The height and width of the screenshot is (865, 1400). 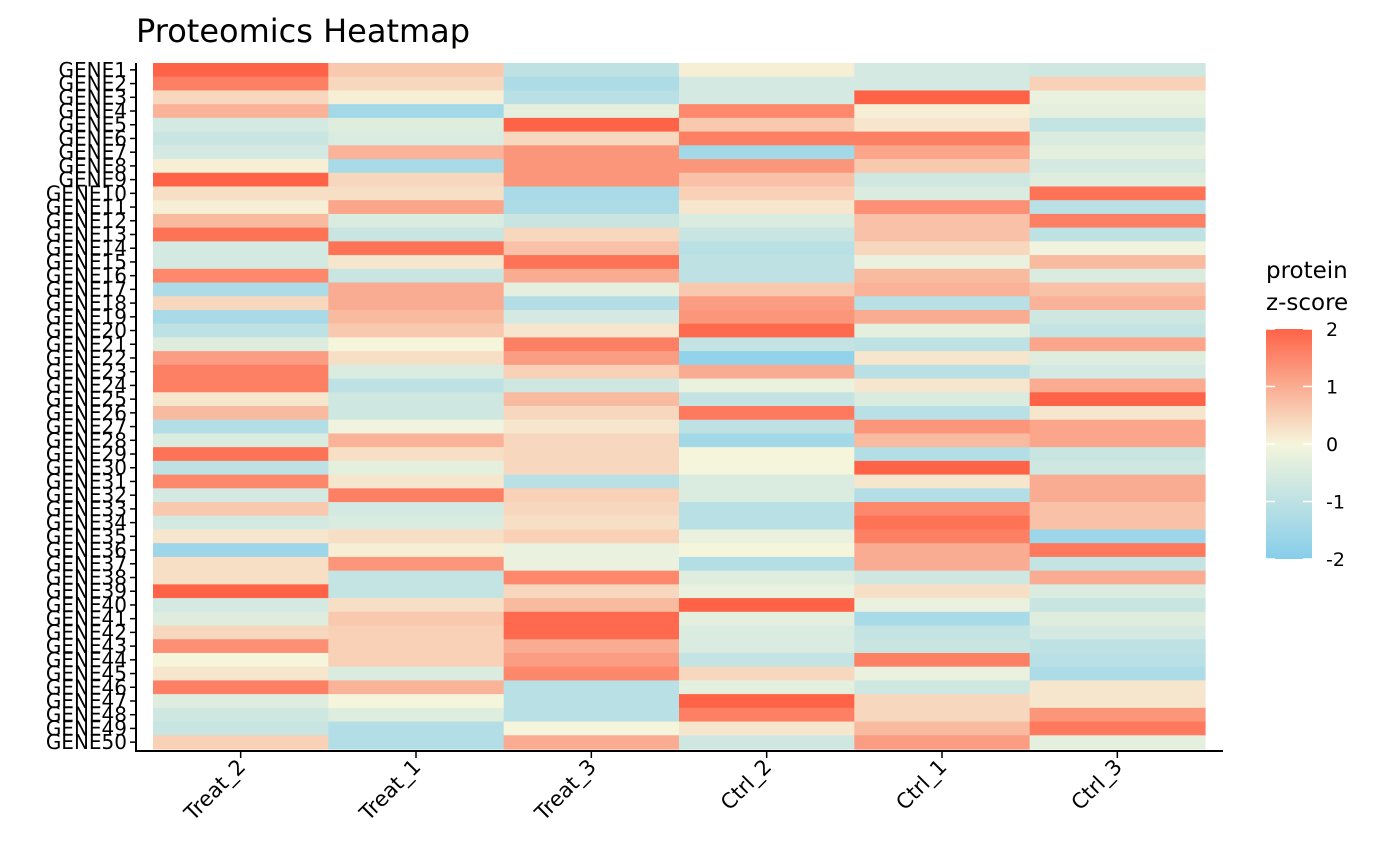 I want to click on y-tick-label: GENE35, so click(x=86, y=536).